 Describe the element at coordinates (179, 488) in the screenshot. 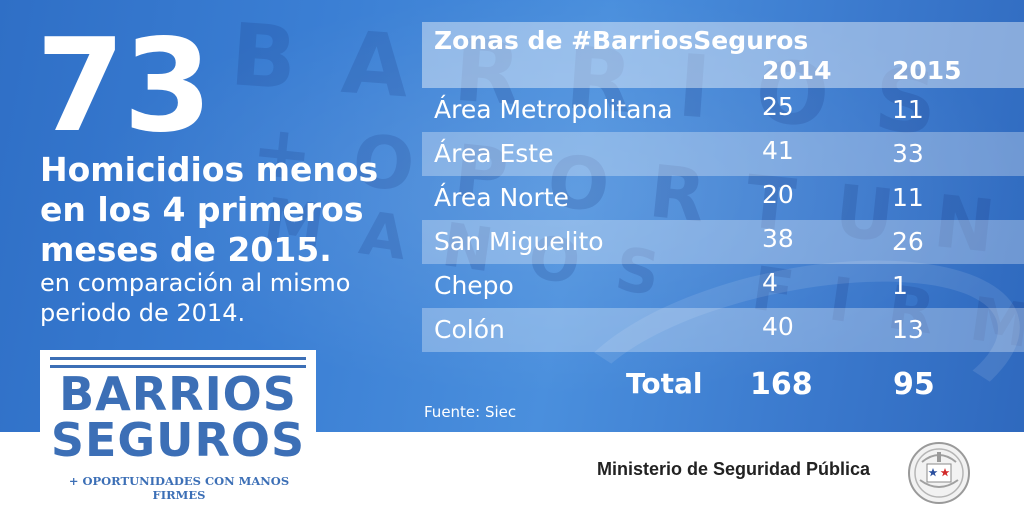

I see `logo-tagline: + OPORTUNIDADES CON MANOS FIRMES` at that location.